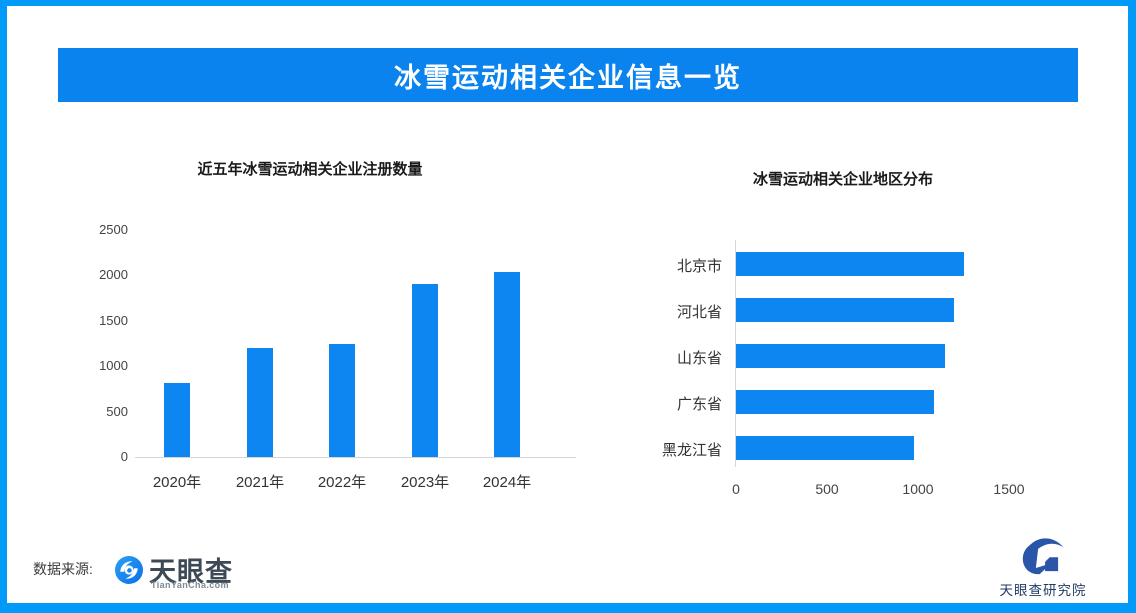 The image size is (1136, 613). Describe the element at coordinates (177, 419) in the screenshot. I see `bar-2020年` at that location.